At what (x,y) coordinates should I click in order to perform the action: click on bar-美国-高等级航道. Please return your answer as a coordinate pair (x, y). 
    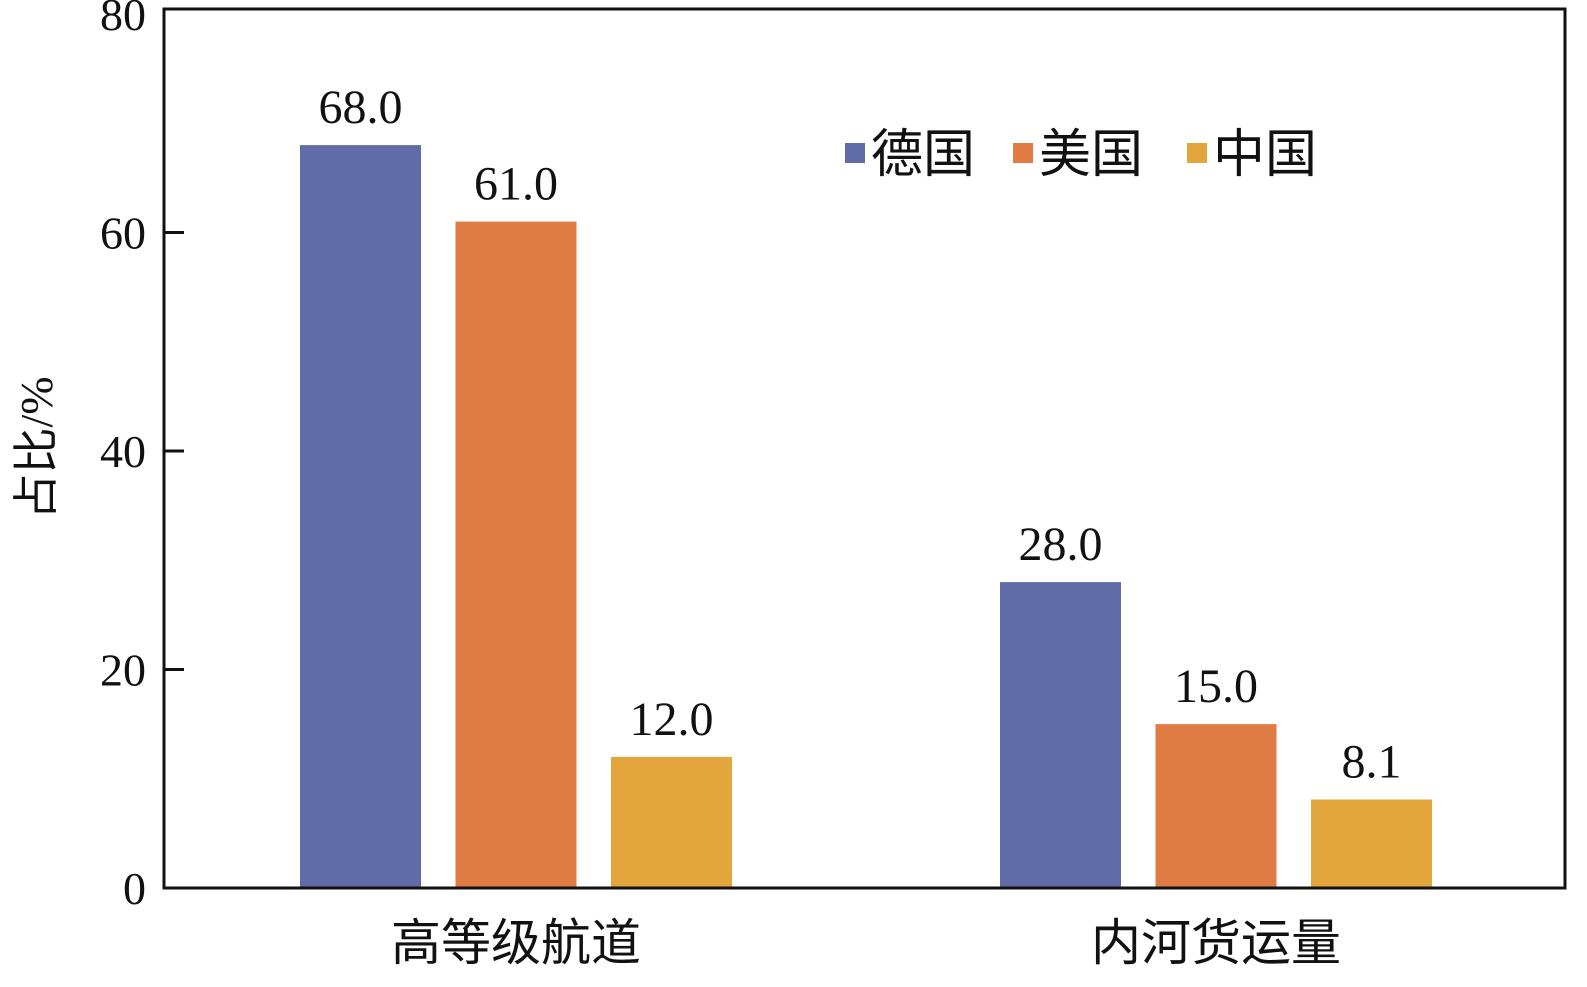
    Looking at the image, I should click on (516, 554).